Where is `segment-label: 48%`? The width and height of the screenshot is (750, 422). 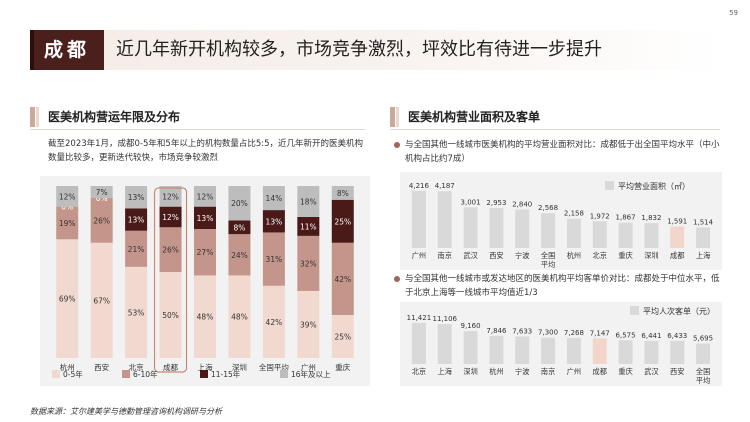 segment-label: 48% is located at coordinates (239, 317).